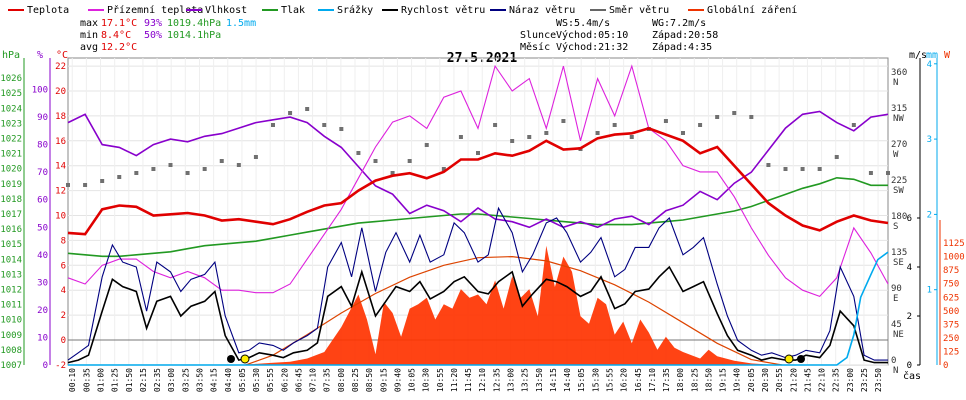 This screenshot has width=966, height=400. Describe the element at coordinates (899, 73) in the screenshot. I see `tick-label-direction-deg: 360` at that location.